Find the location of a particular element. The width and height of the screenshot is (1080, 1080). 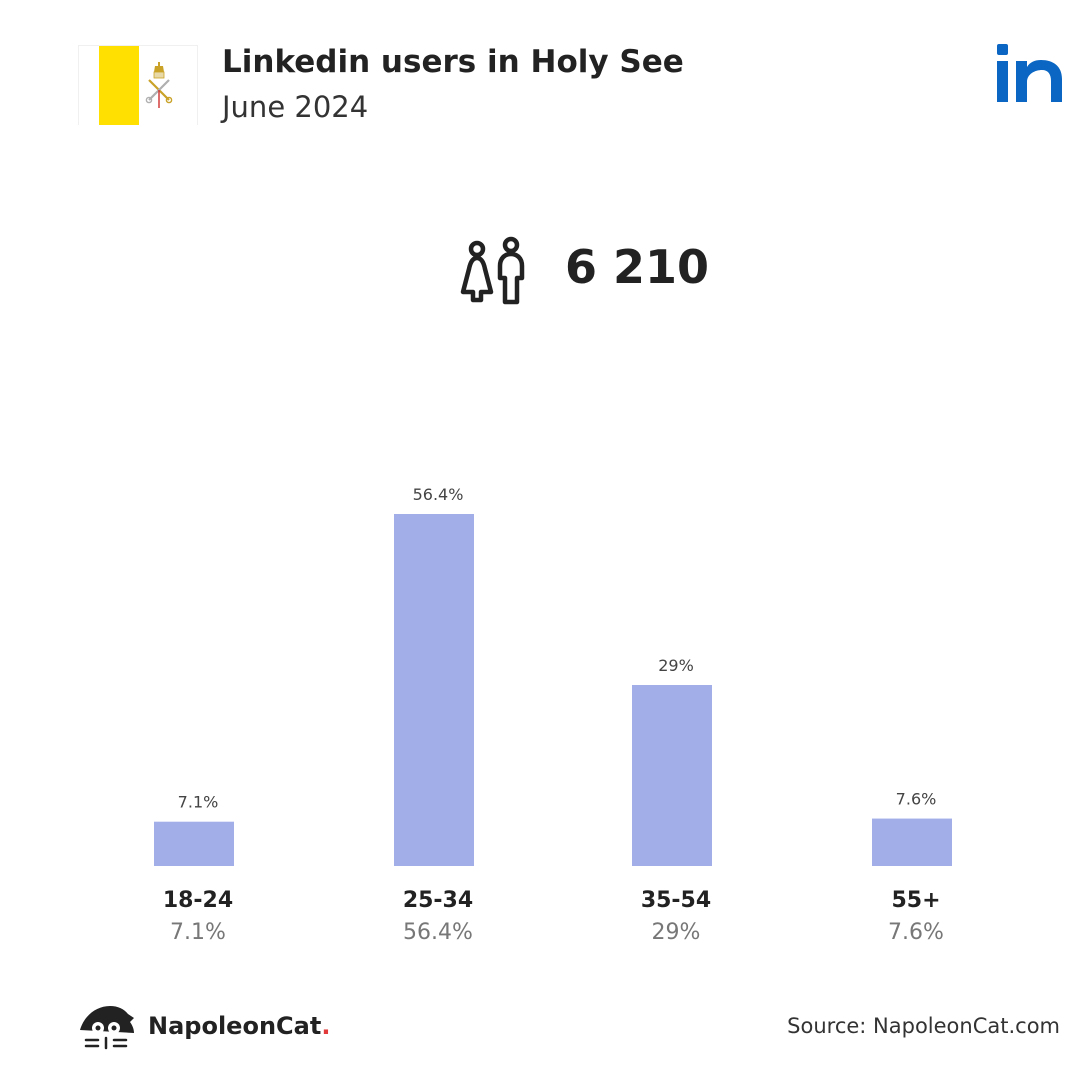

brand-name-text: NapoleonCat is located at coordinates (235, 1026).